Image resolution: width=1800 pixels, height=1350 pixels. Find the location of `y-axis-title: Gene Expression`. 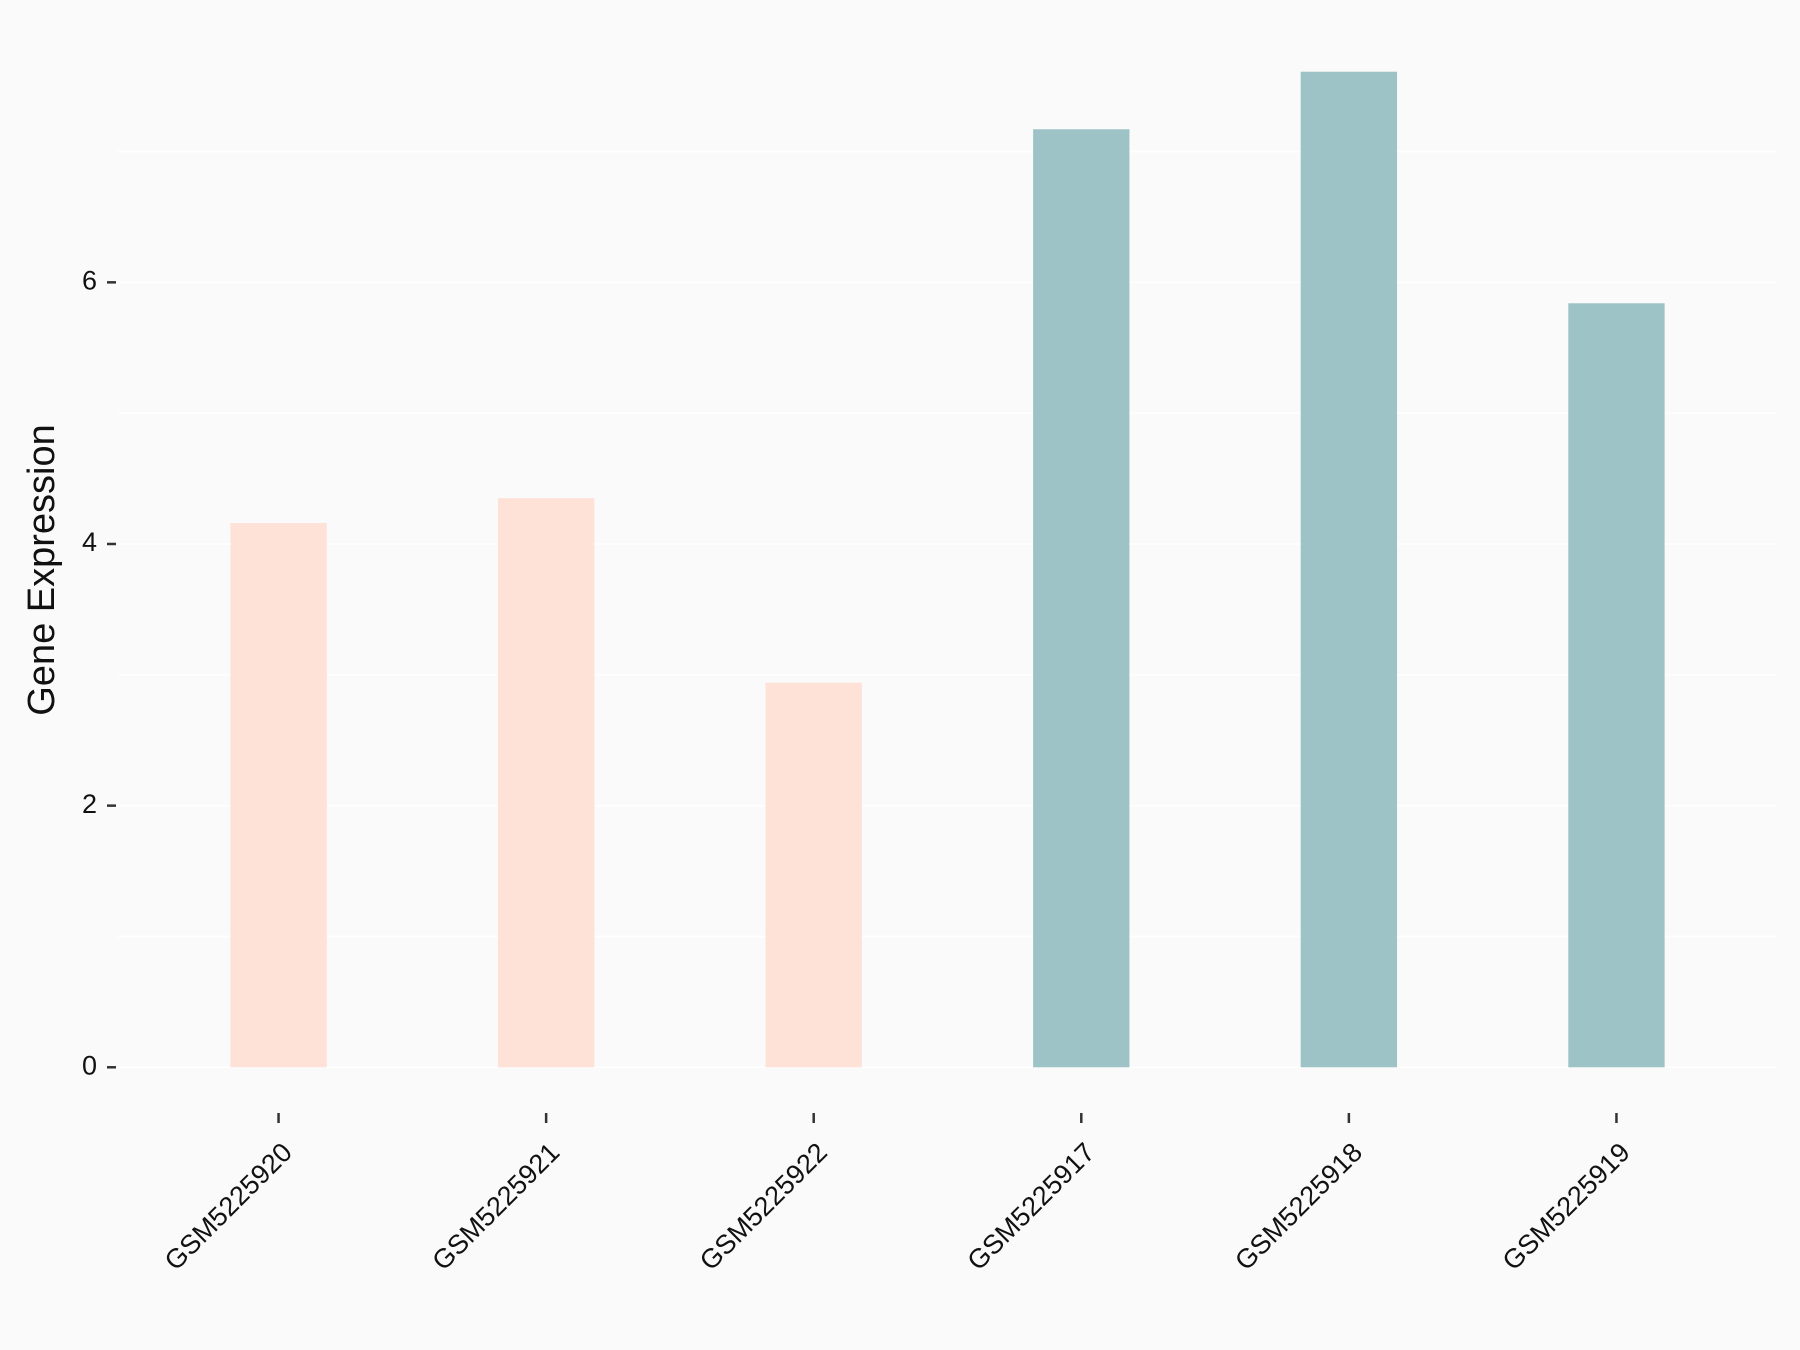

y-axis-title: Gene Expression is located at coordinates (42, 570).